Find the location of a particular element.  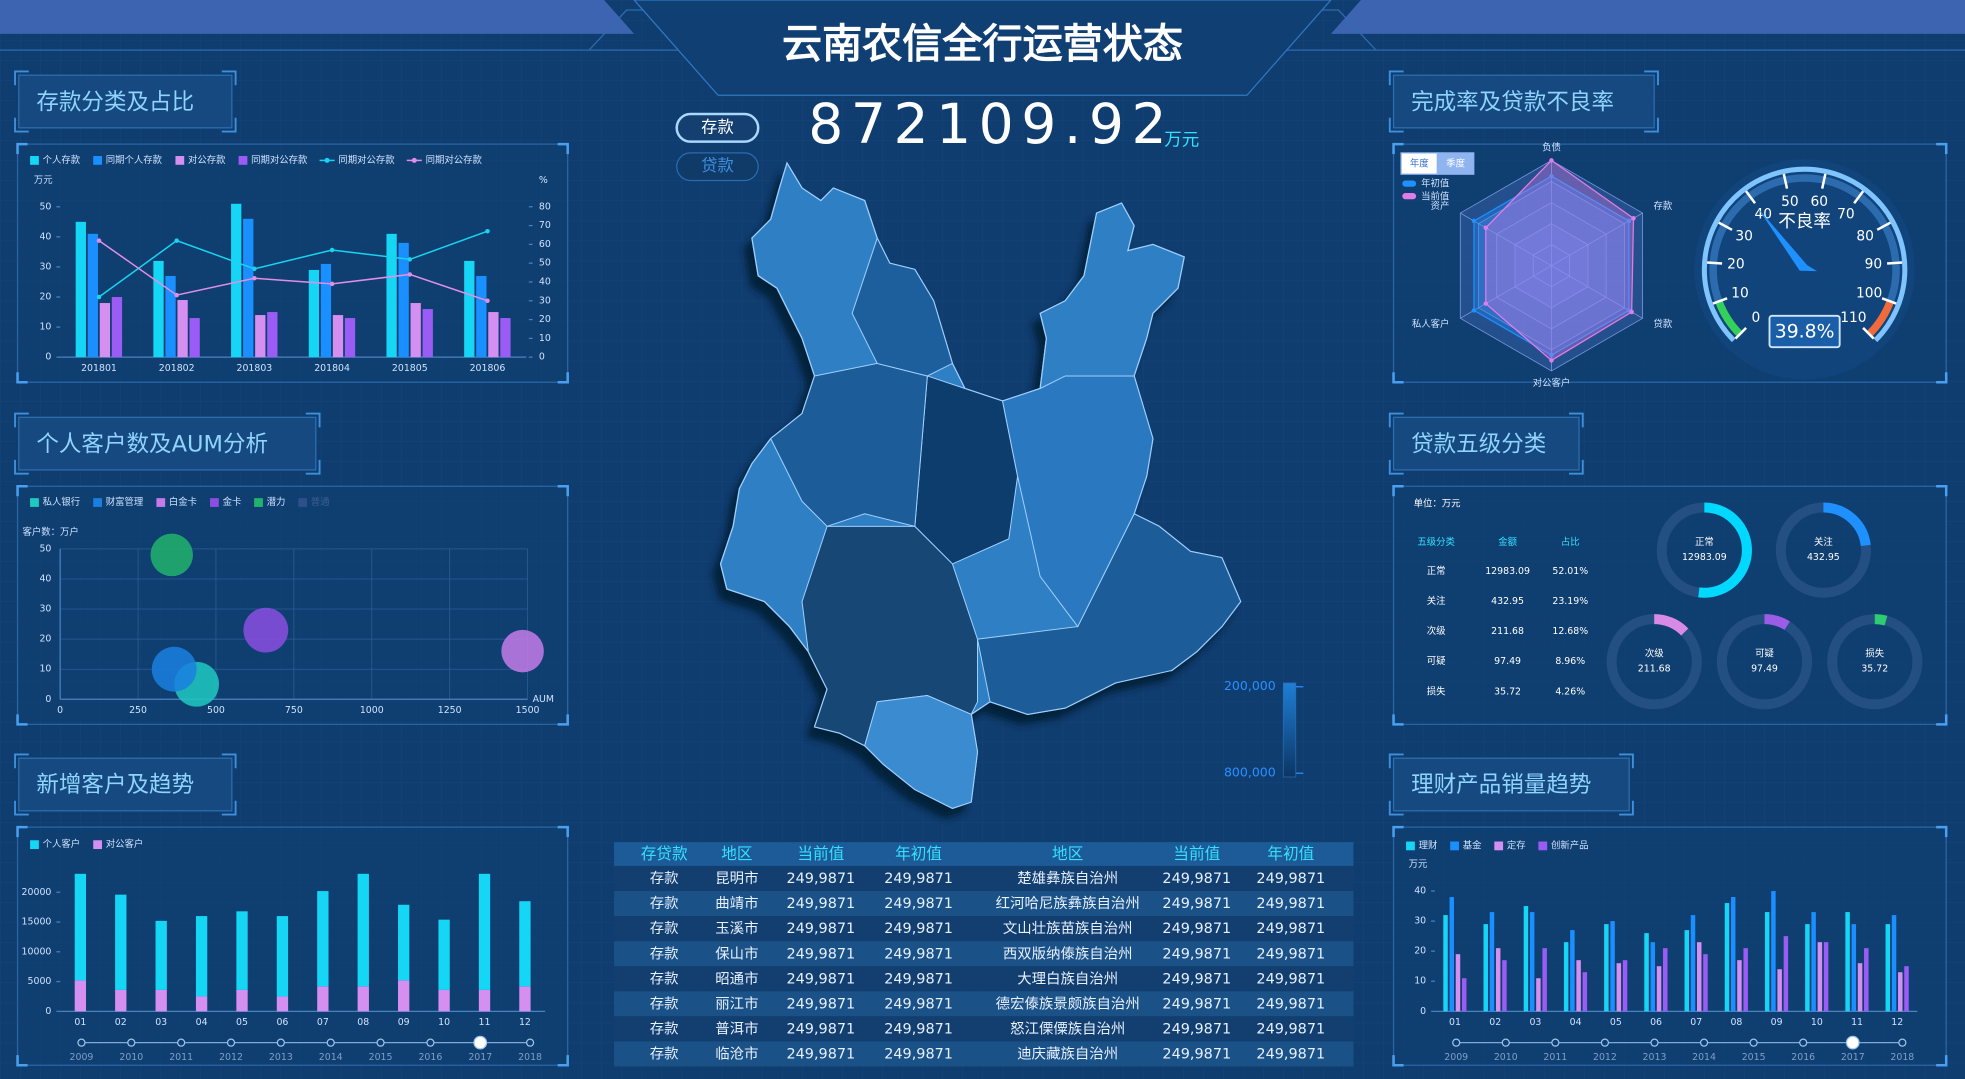

x-tick-label: 01 is located at coordinates (1455, 1022).